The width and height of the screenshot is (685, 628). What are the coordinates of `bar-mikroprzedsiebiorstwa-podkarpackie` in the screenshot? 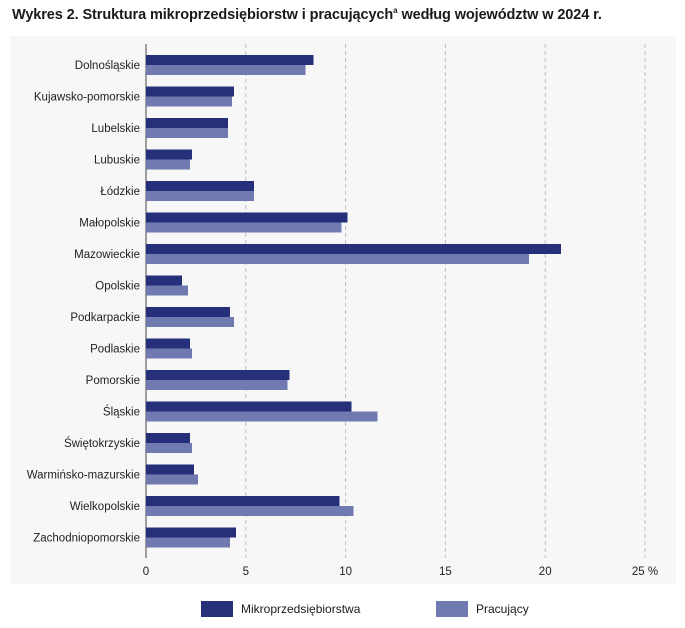 It's located at (188, 312).